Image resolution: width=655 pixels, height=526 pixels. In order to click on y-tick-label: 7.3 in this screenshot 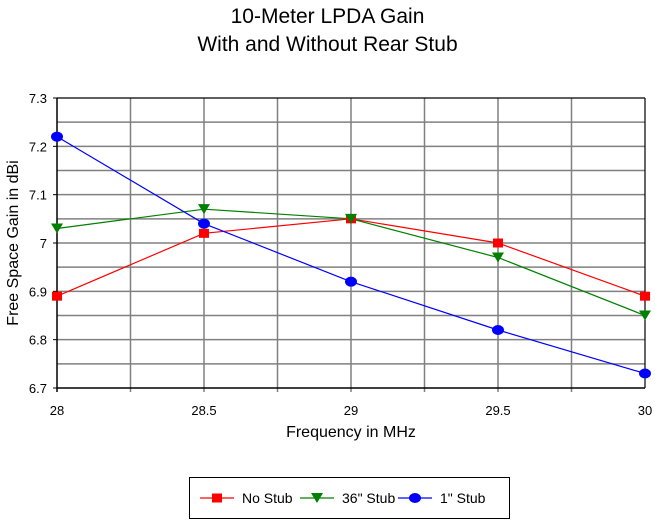, I will do `click(38, 98)`.